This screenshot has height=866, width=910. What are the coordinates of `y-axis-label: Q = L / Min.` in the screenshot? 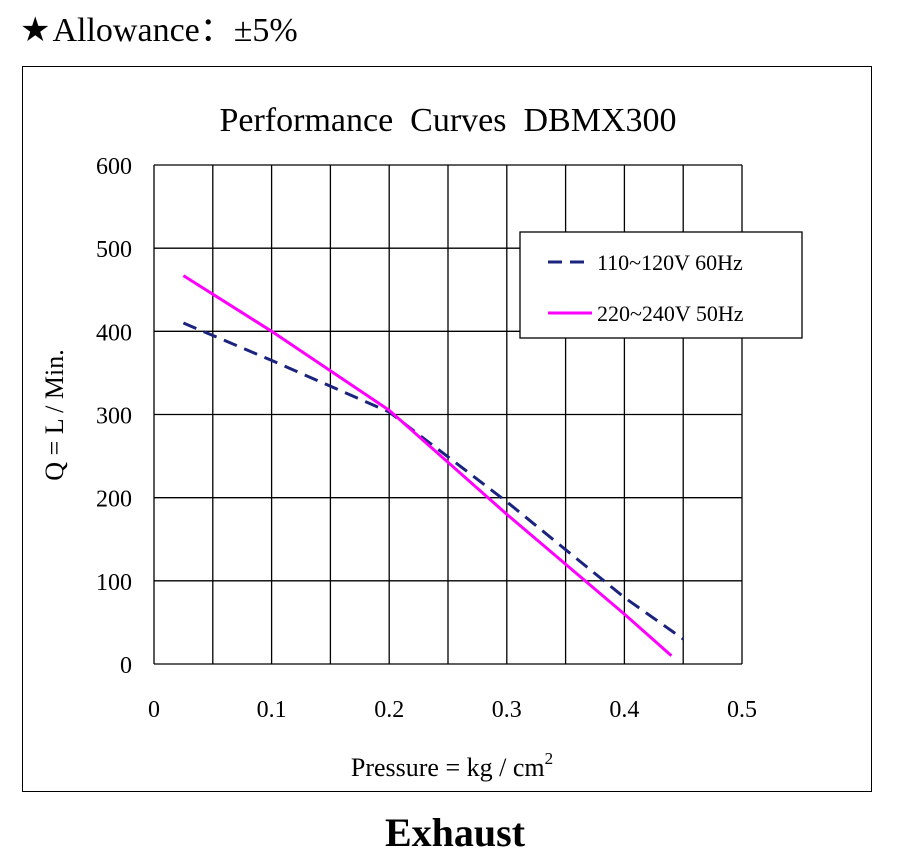 It's located at (54, 414).